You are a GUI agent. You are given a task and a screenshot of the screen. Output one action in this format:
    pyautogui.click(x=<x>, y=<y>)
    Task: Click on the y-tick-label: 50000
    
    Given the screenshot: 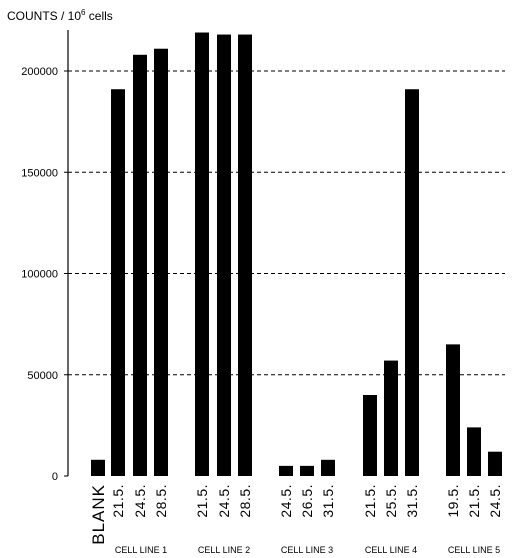 What is the action you would take?
    pyautogui.click(x=42, y=376)
    